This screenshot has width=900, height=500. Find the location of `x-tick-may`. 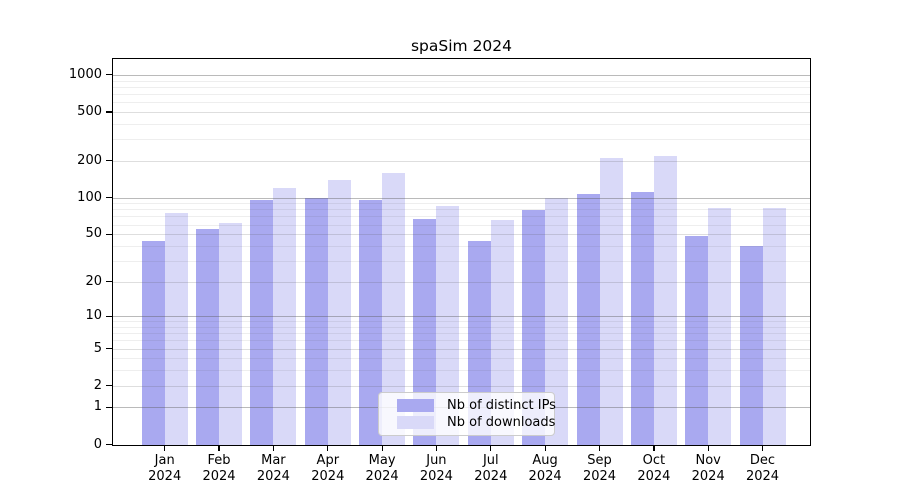

x-tick-may is located at coordinates (382, 448).